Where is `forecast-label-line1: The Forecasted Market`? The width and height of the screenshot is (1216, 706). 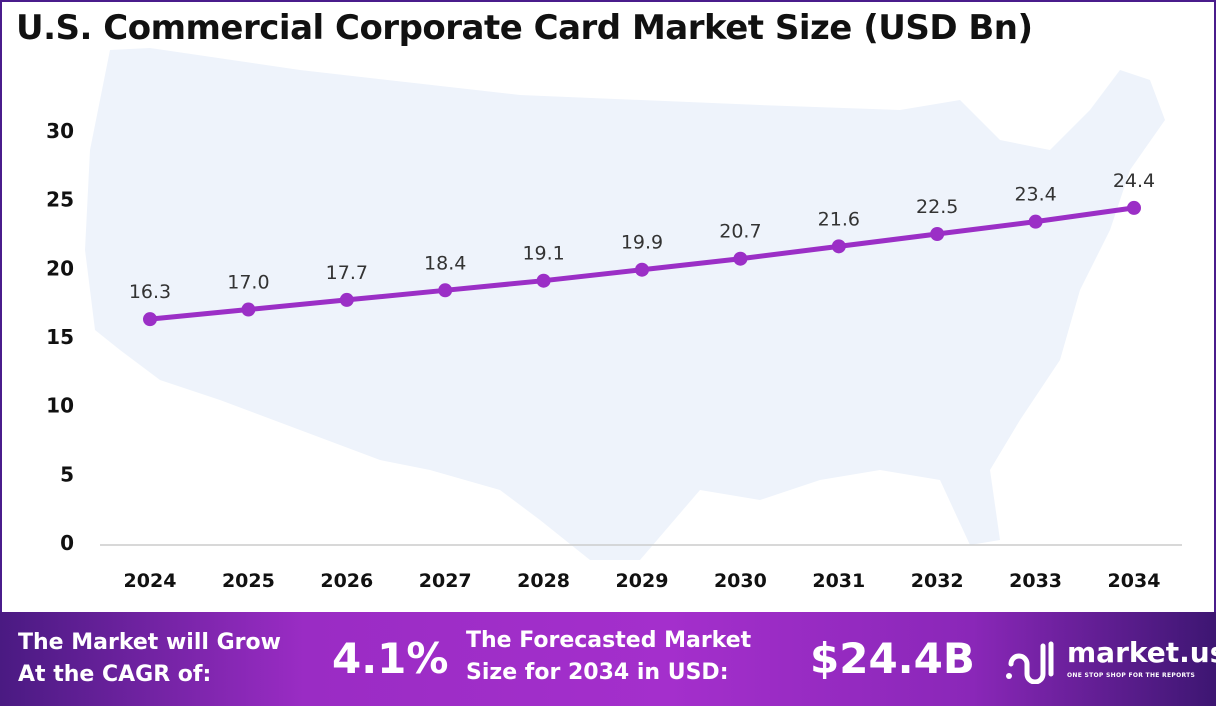
forecast-label-line1: The Forecasted Market is located at coordinates (609, 640).